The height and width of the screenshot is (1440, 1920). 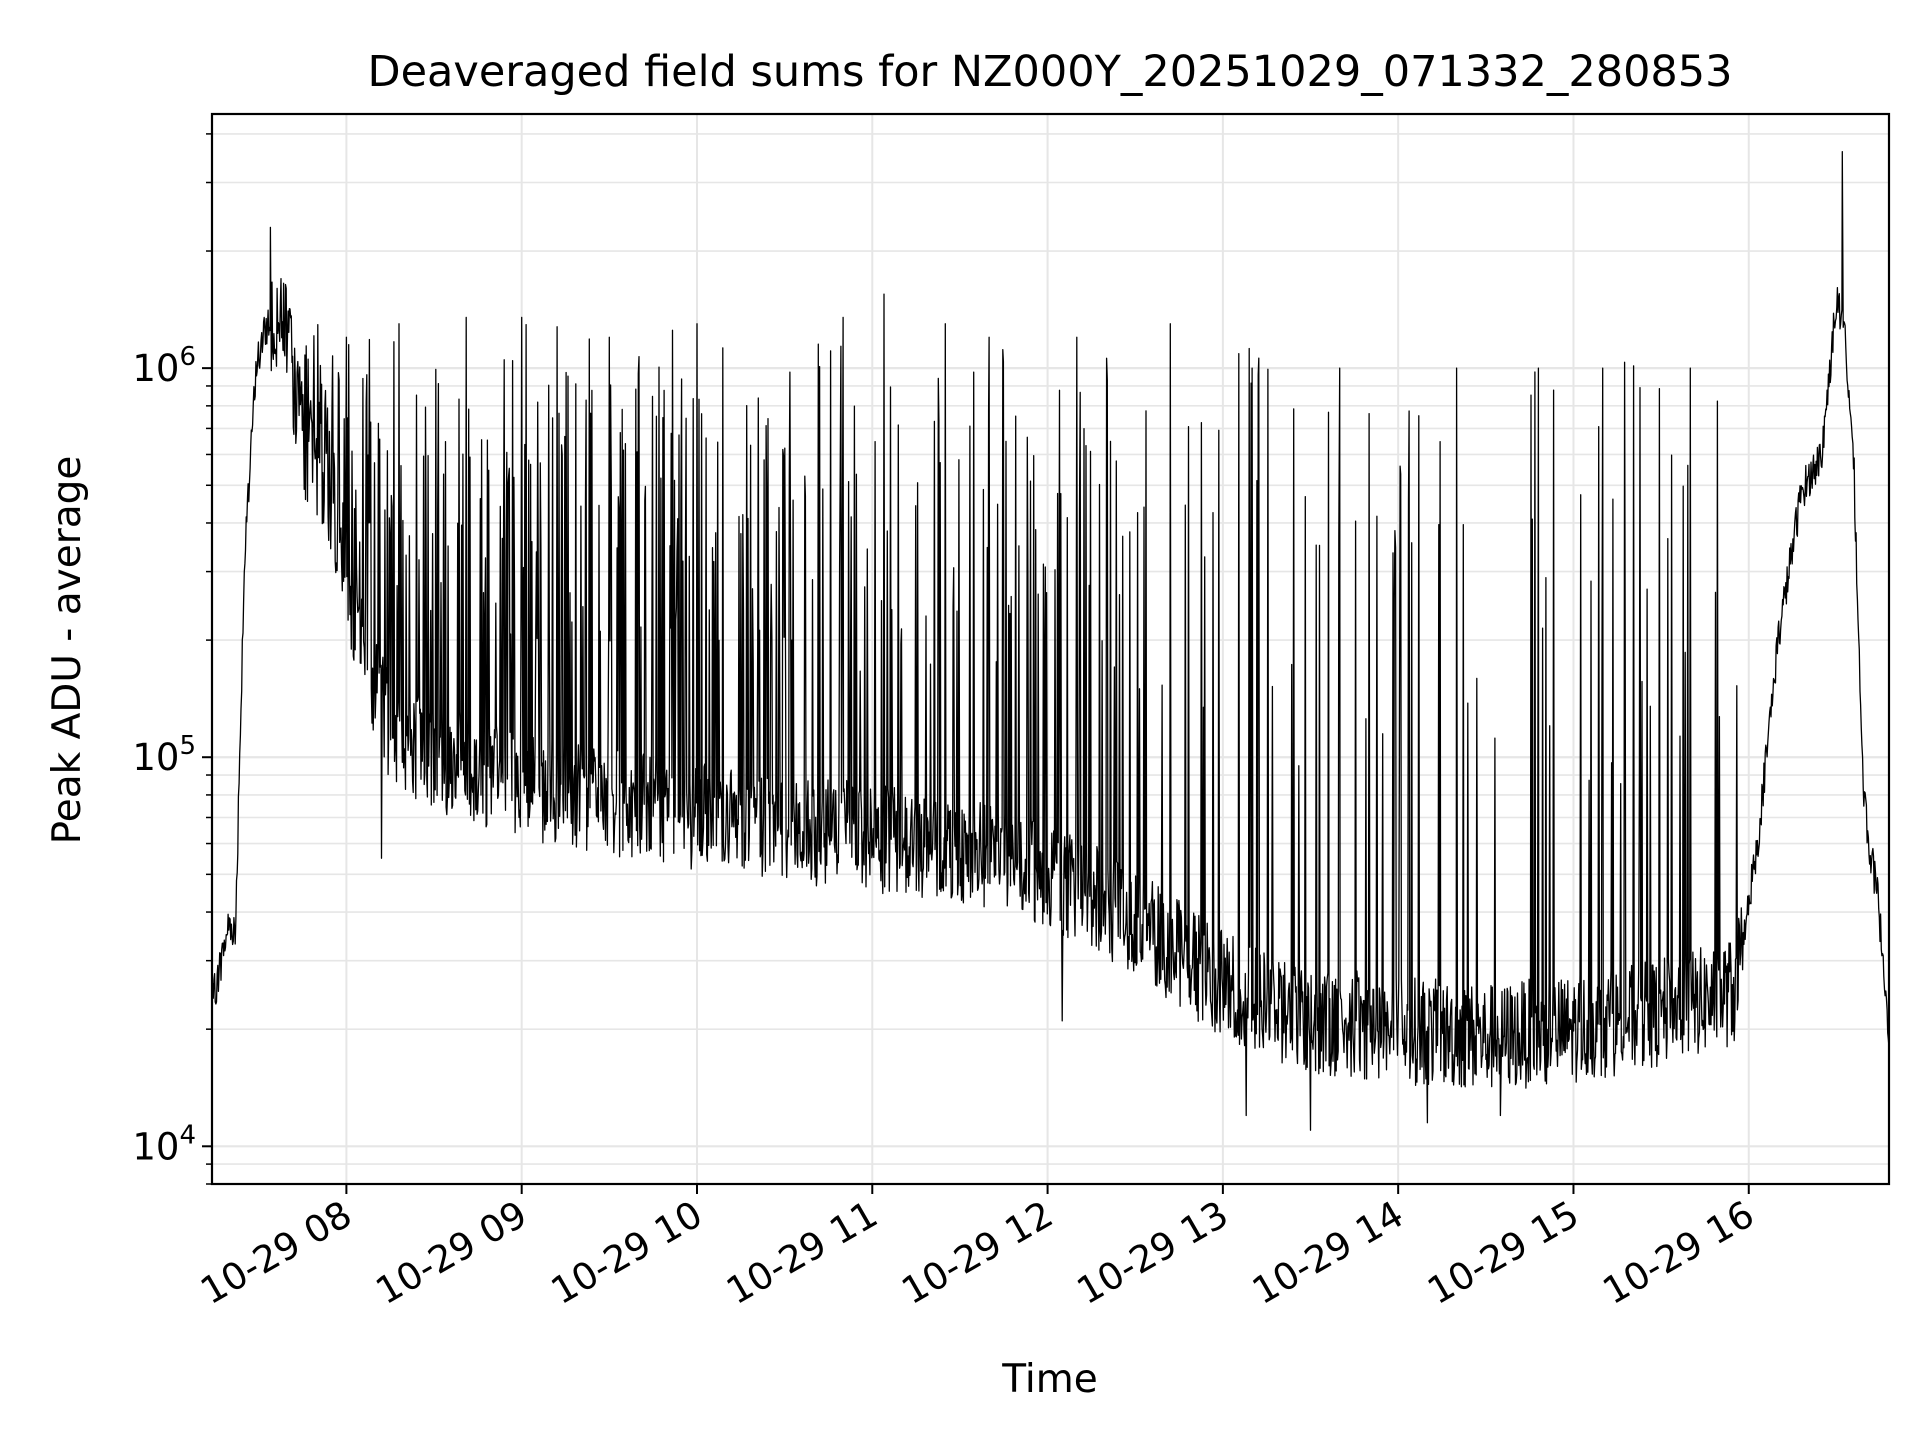 I want to click on x-axis-label: Time, so click(x=1049, y=1379).